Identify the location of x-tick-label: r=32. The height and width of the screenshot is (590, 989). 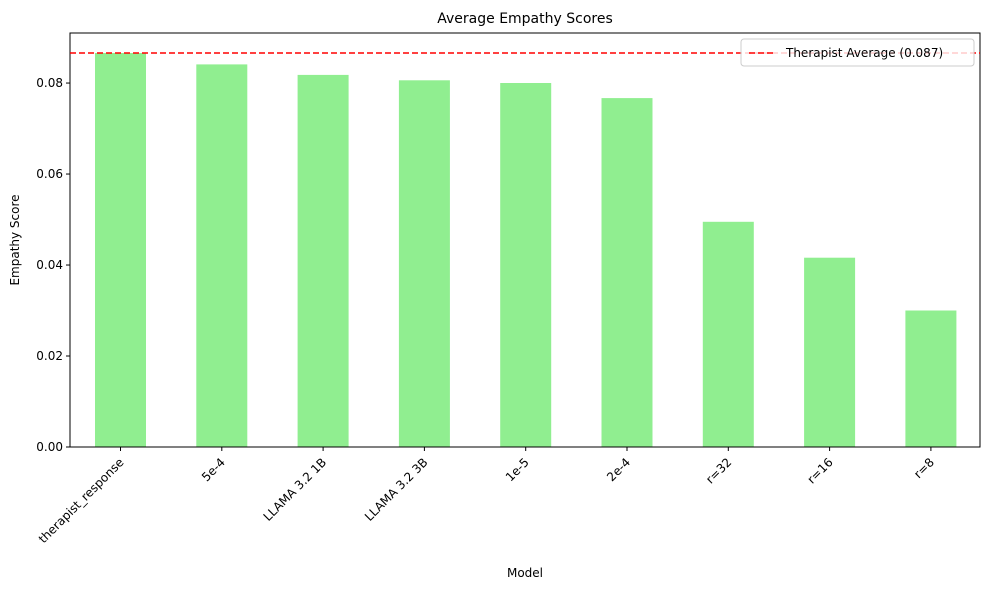
(718, 470).